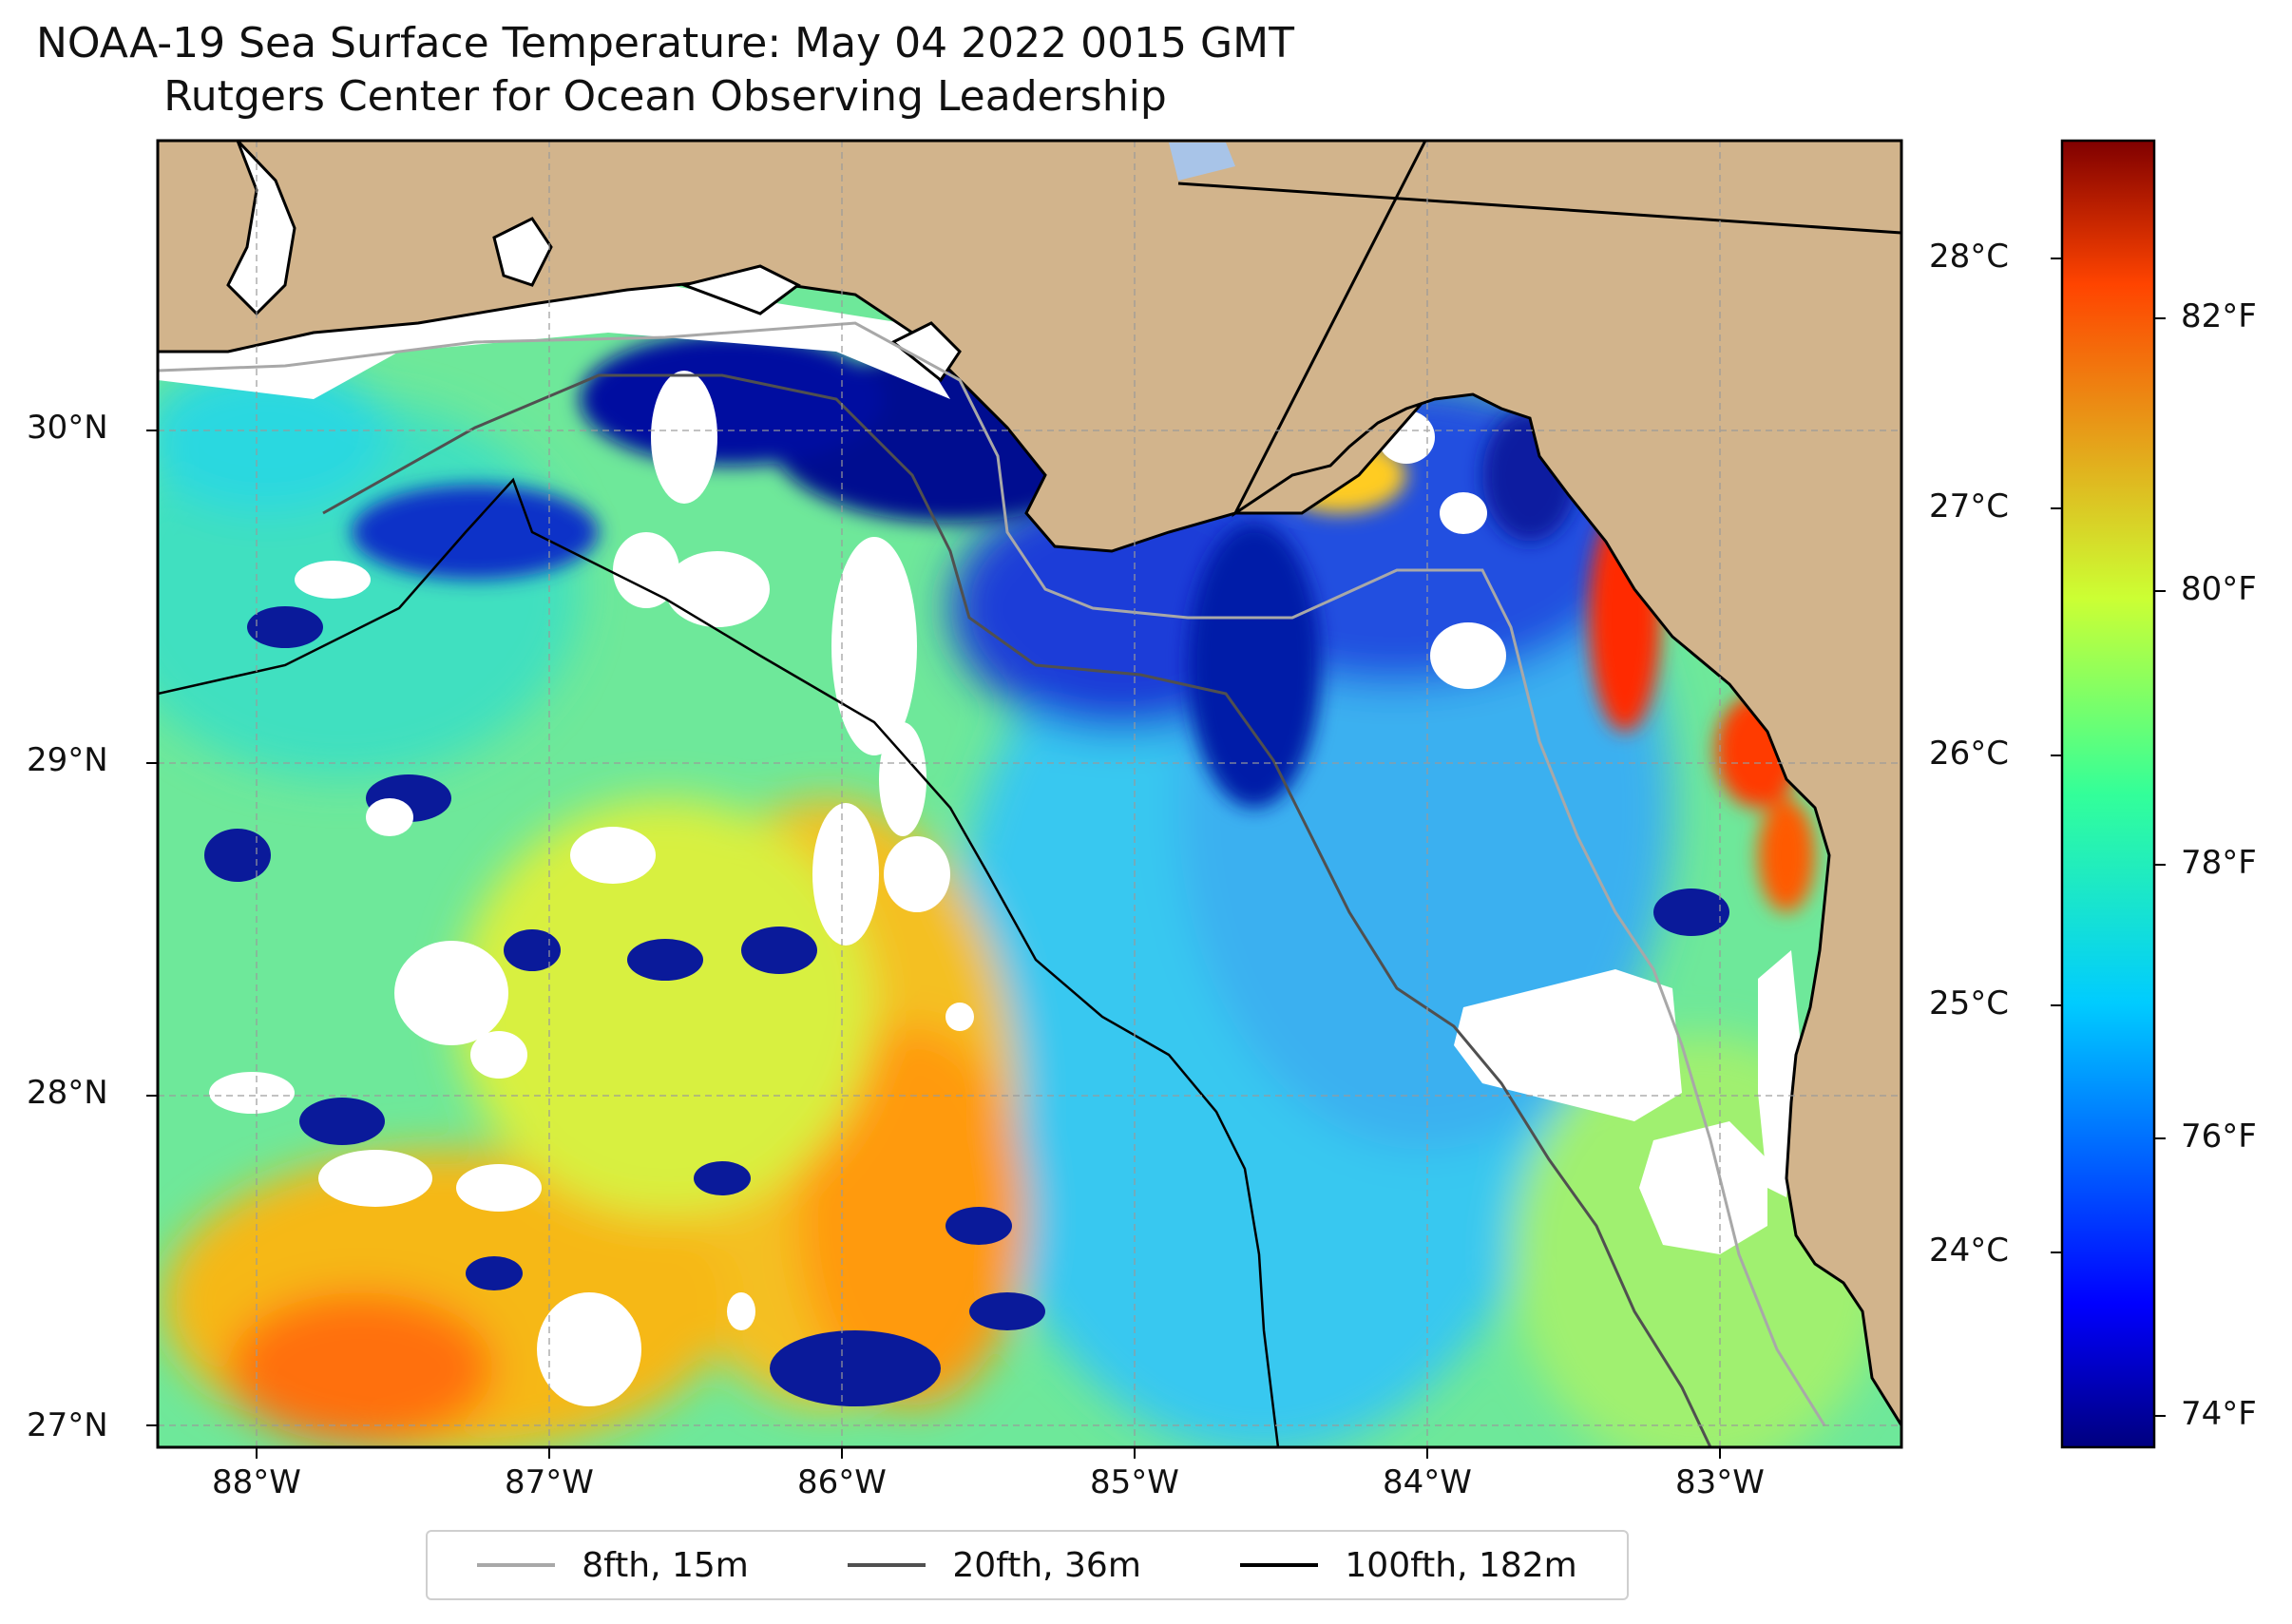 Image resolution: width=2292 pixels, height=1624 pixels. I want to click on colorbar-label-27c: 27°C, so click(1969, 506).